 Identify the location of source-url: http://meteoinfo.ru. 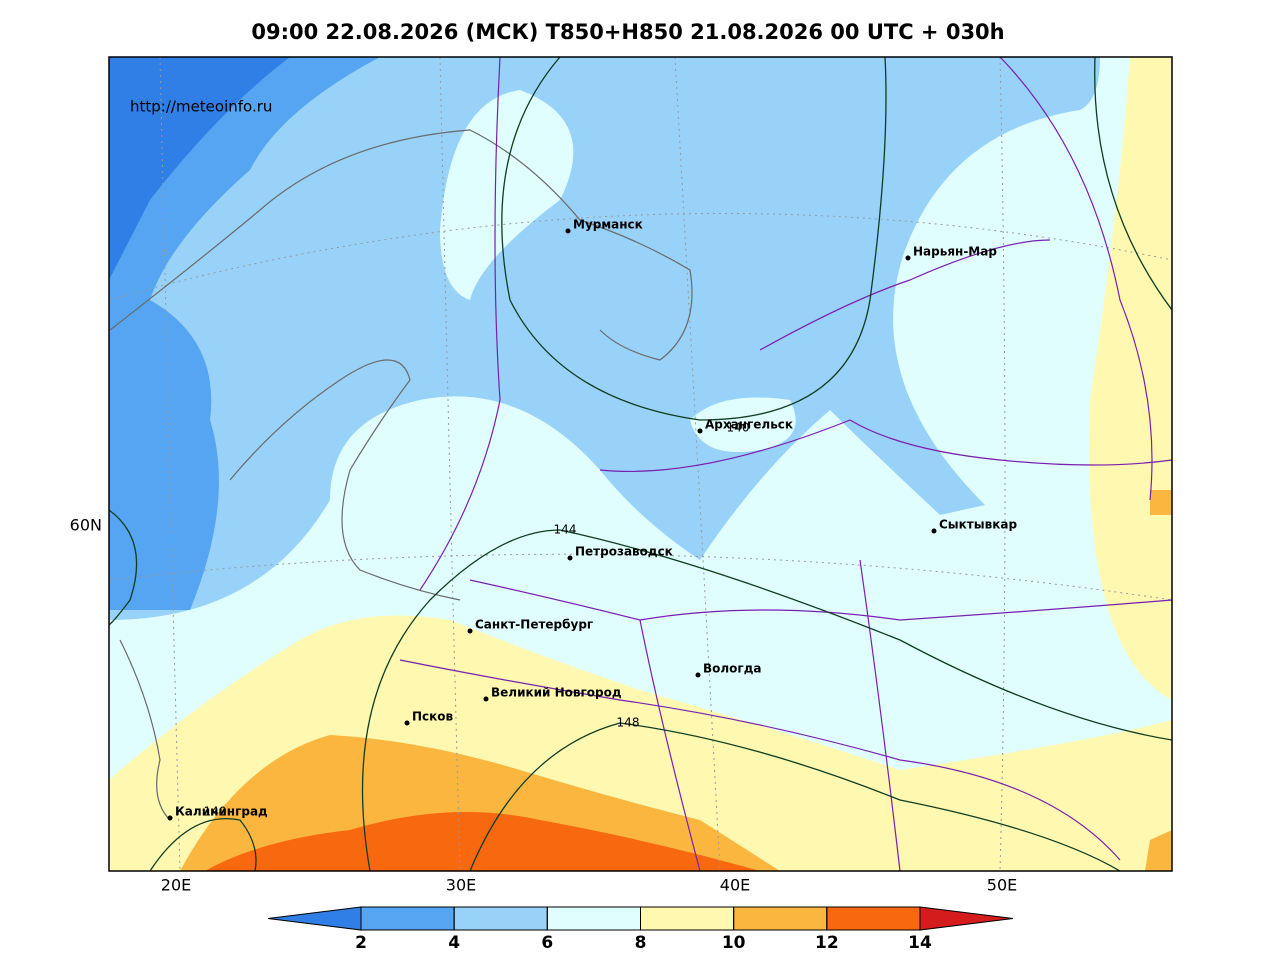
(201, 107).